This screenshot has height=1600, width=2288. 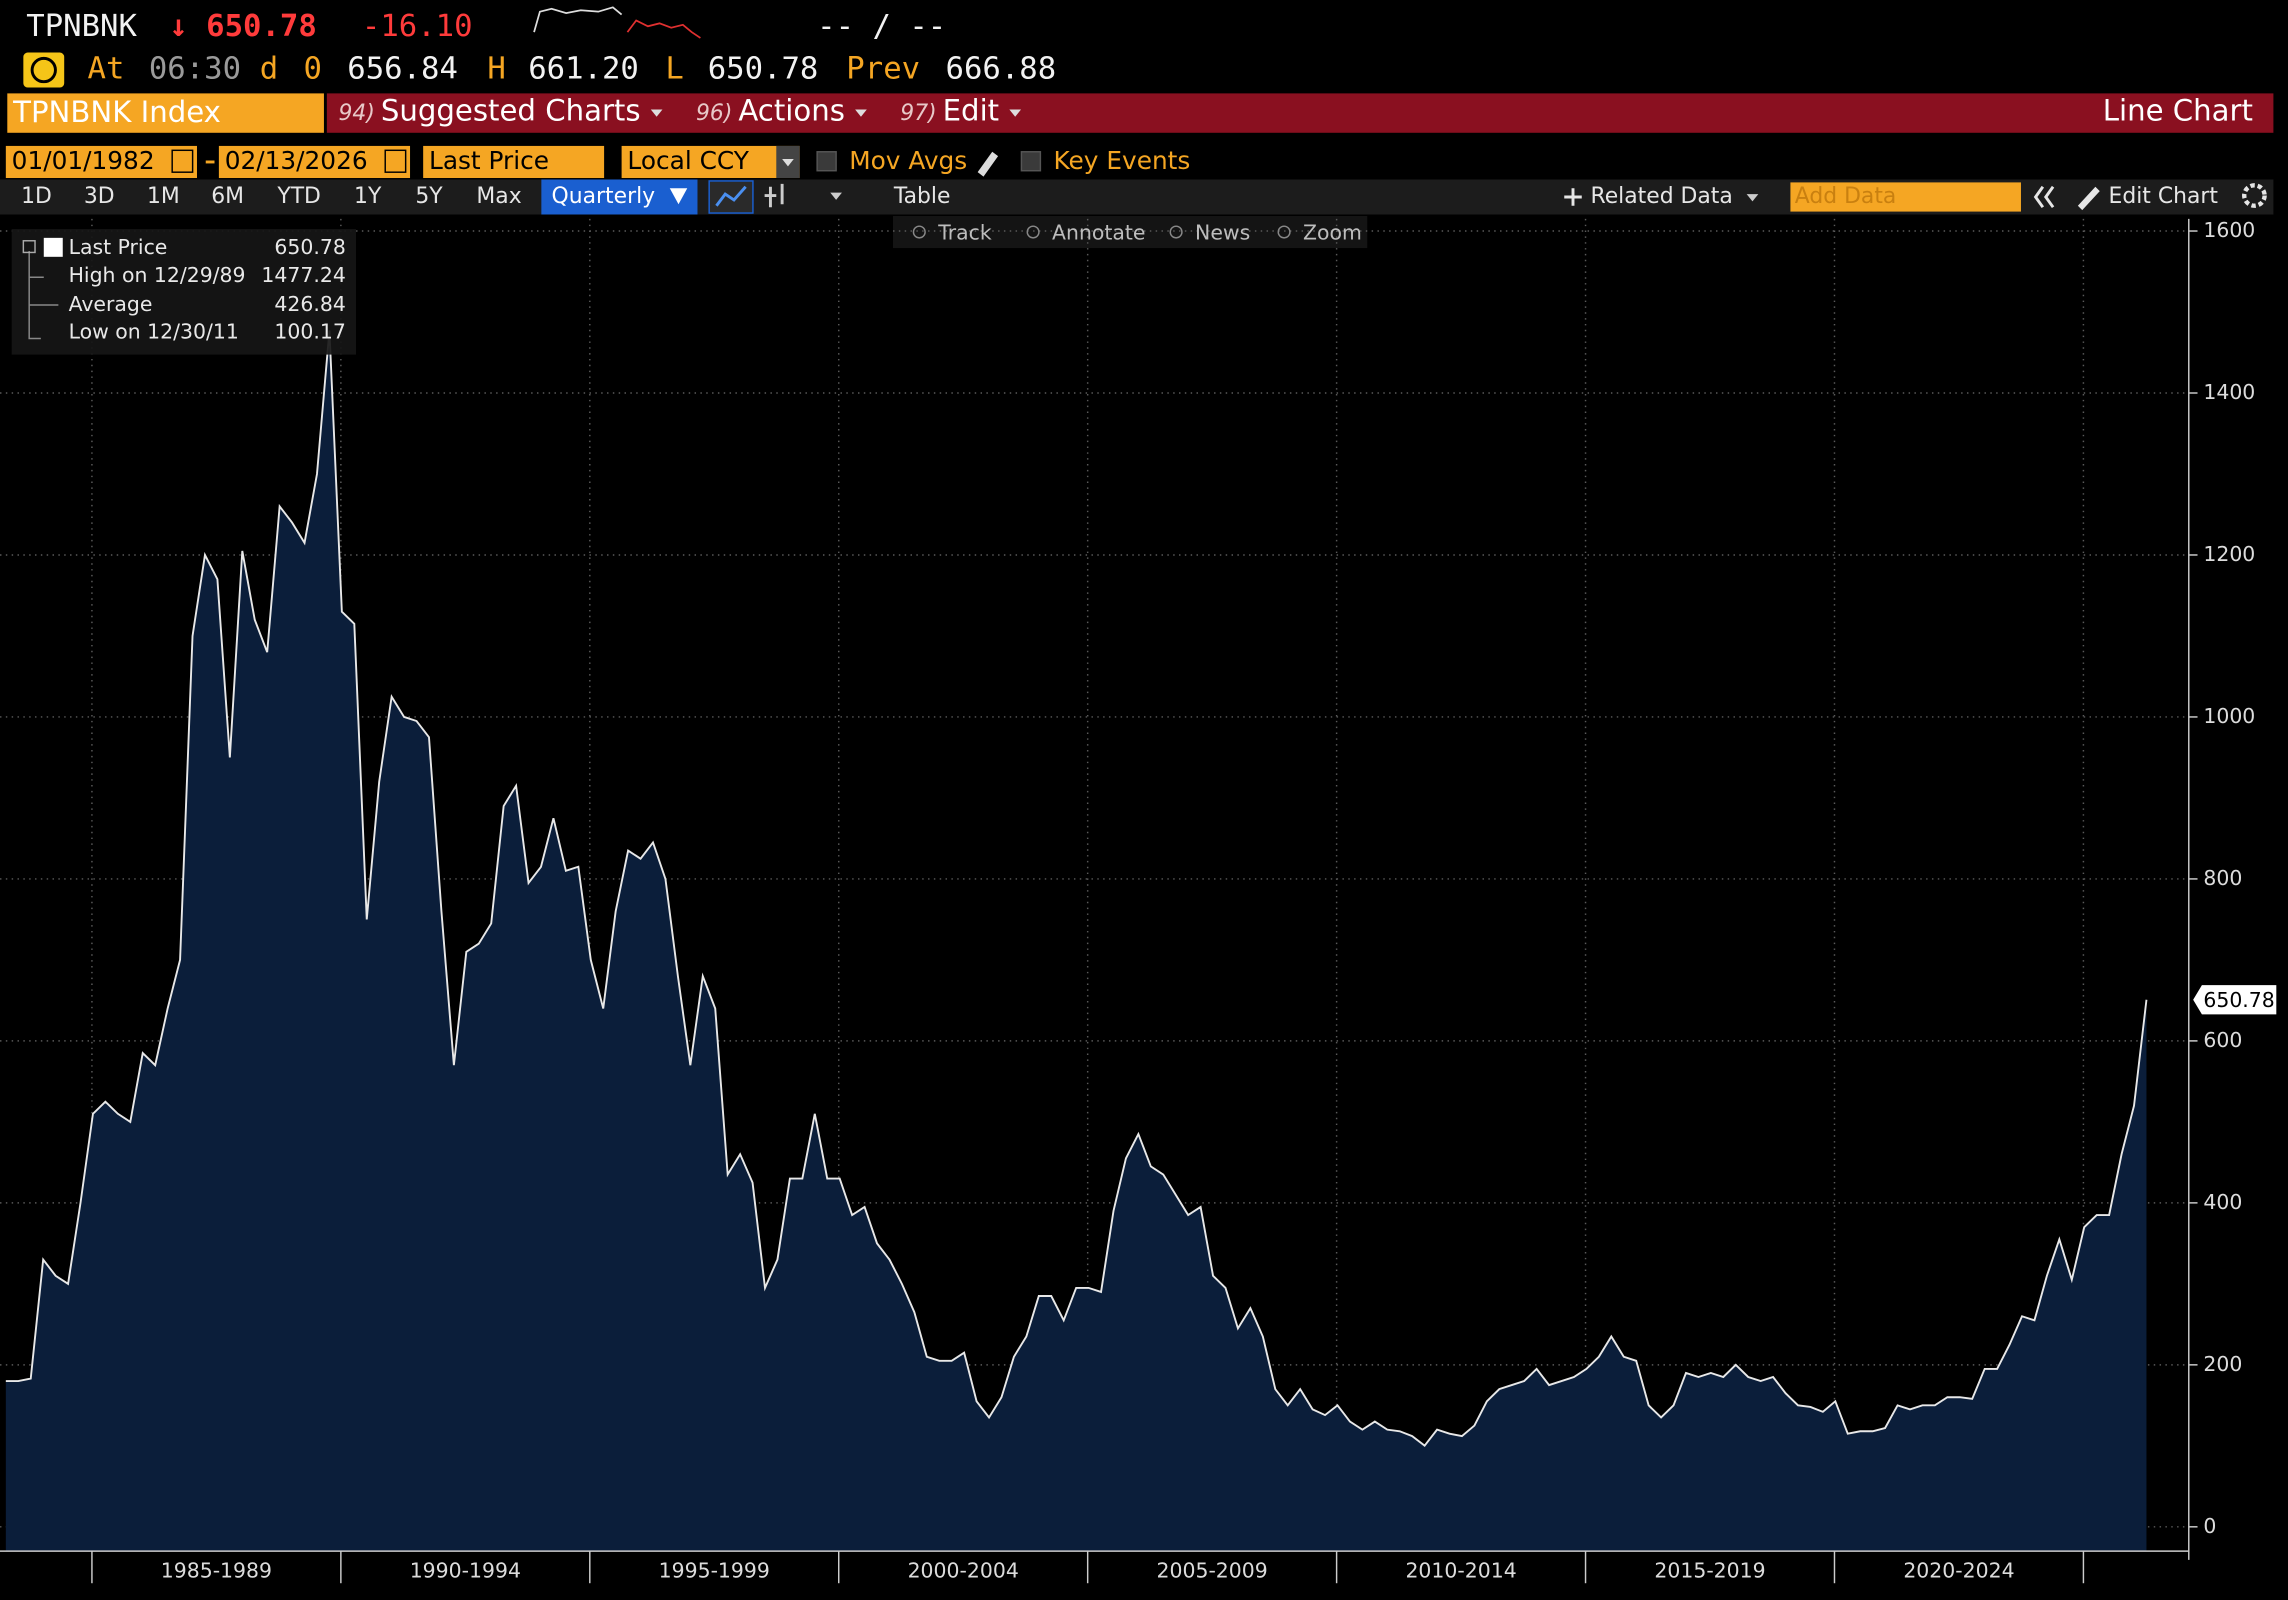 I want to click on menu-number: 94), so click(x=357, y=113).